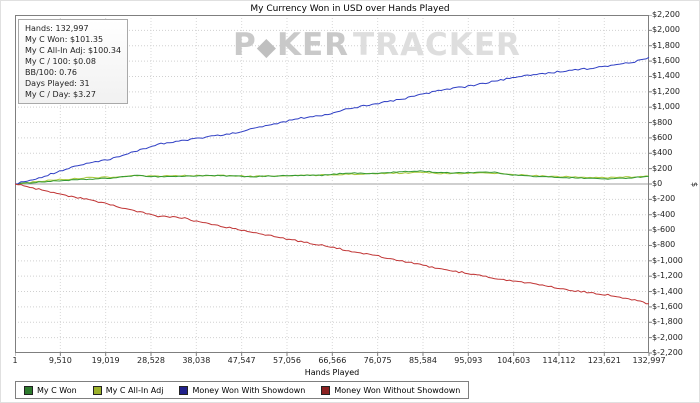 The height and width of the screenshot is (403, 700). I want to click on x-tick-label: 9,510, so click(60, 360).